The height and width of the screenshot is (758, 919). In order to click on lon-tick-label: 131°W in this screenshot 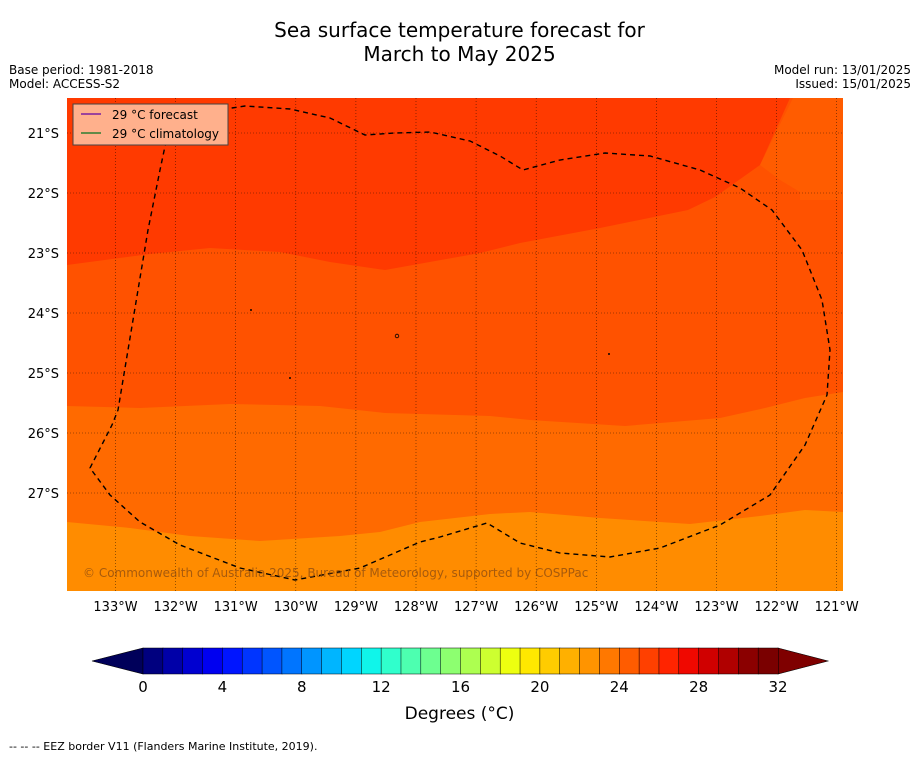, I will do `click(236, 607)`.